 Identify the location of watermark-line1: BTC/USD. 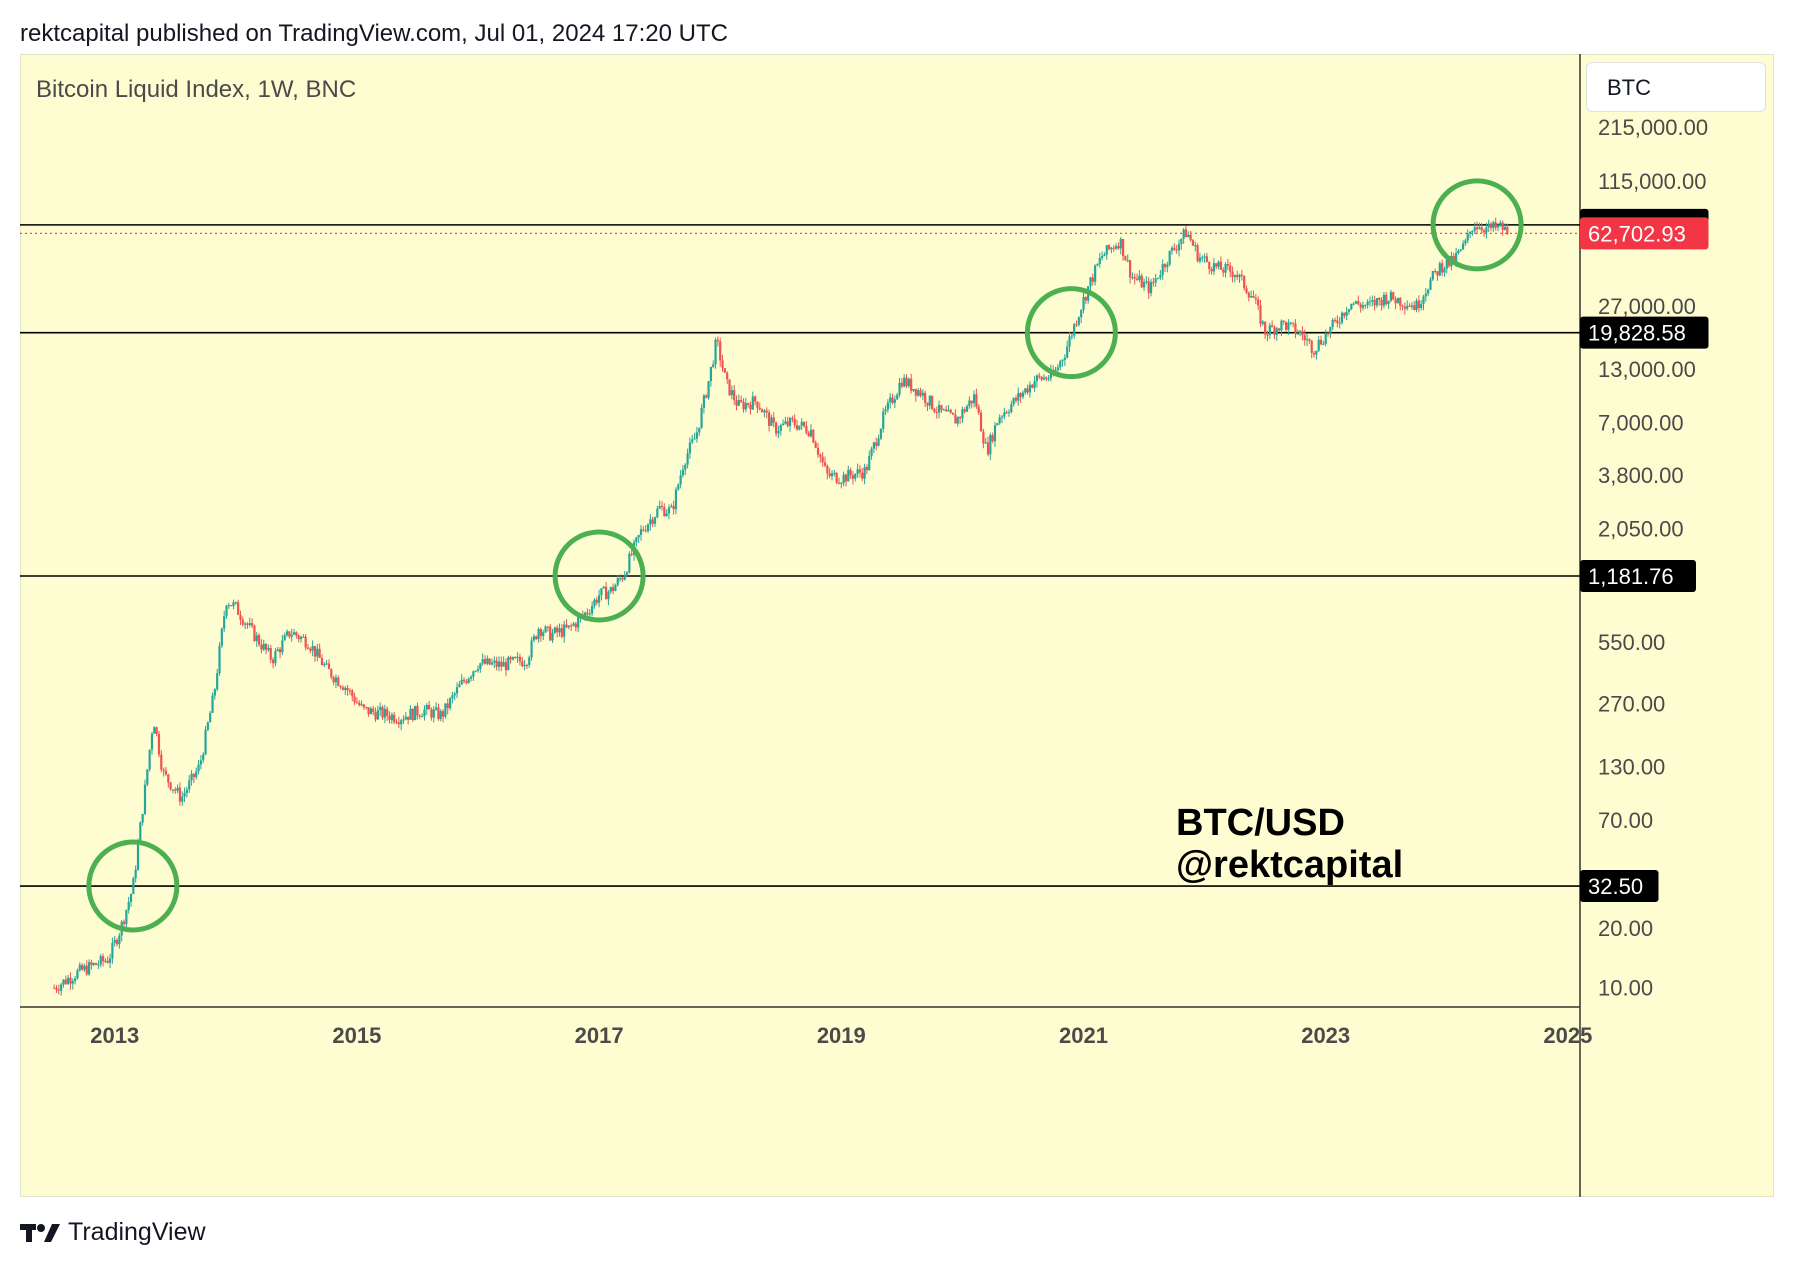
(1260, 823).